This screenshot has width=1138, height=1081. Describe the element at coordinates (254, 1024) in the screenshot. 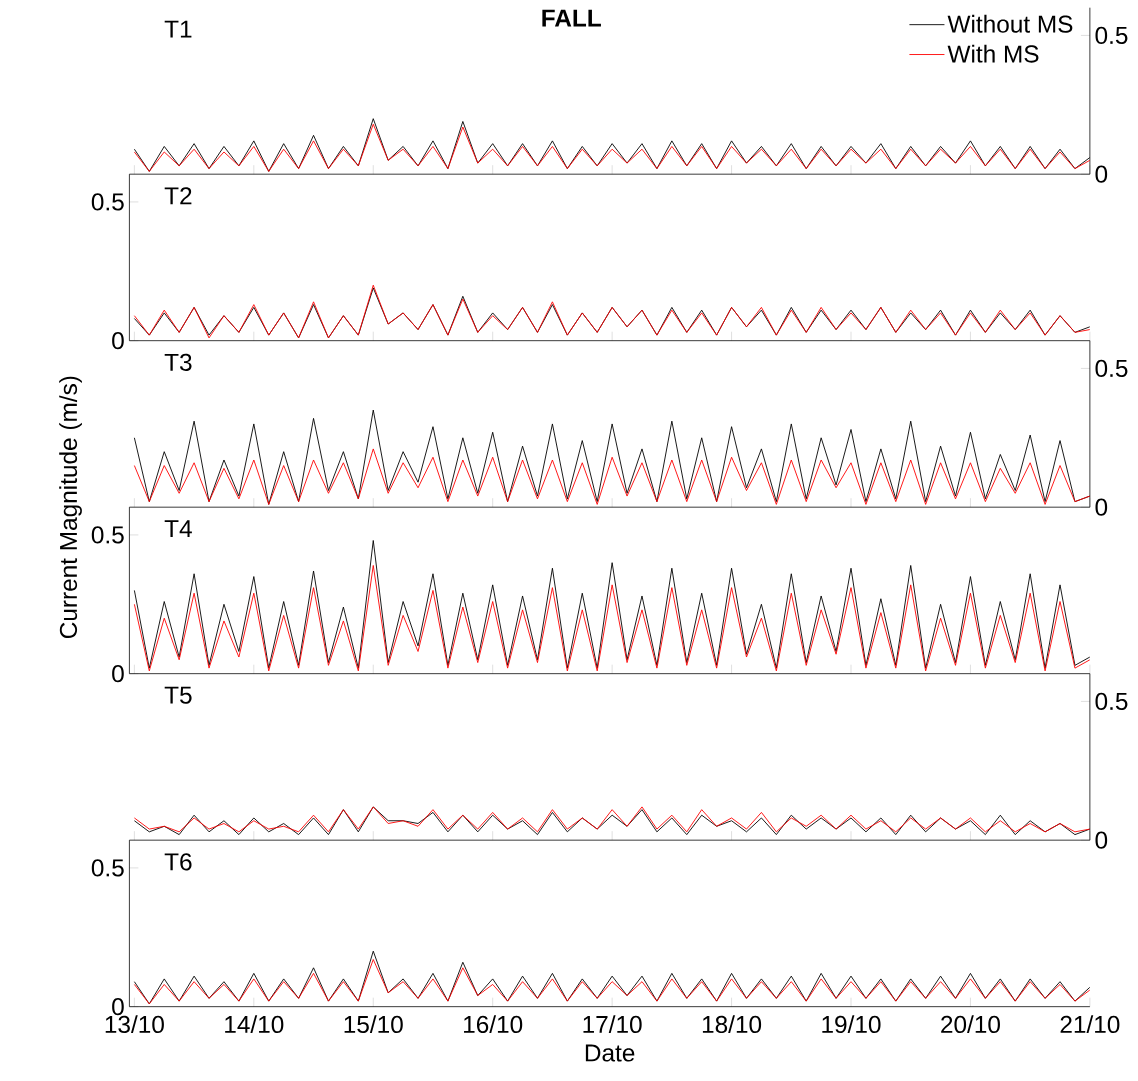

I see `x-tick-label: 14/10` at that location.